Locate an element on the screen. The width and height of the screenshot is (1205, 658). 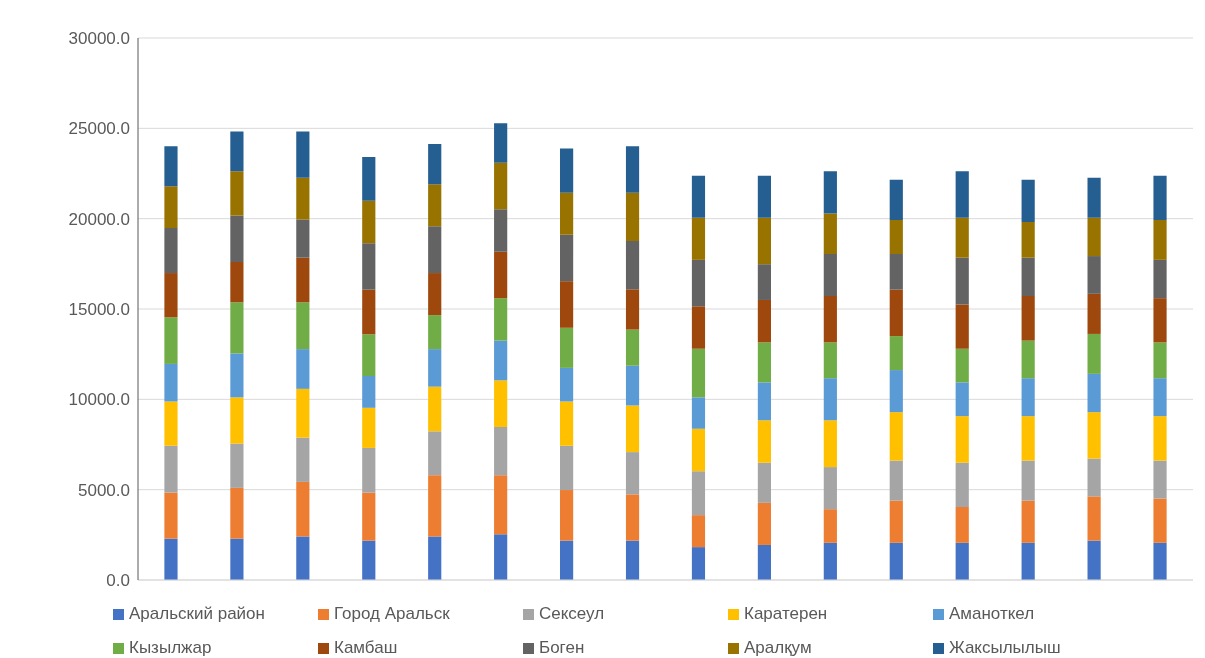
legend-label: Сексеул is located at coordinates (572, 614).